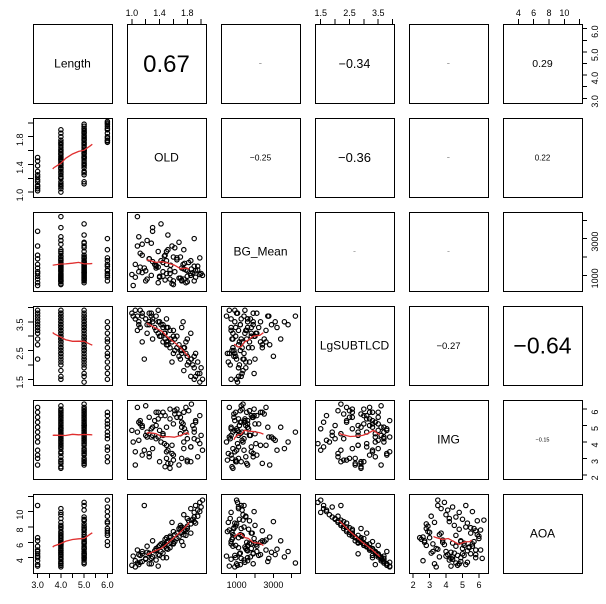 The height and width of the screenshot is (604, 606). Describe the element at coordinates (167, 346) in the screenshot. I see `panel-r3-c1` at that location.